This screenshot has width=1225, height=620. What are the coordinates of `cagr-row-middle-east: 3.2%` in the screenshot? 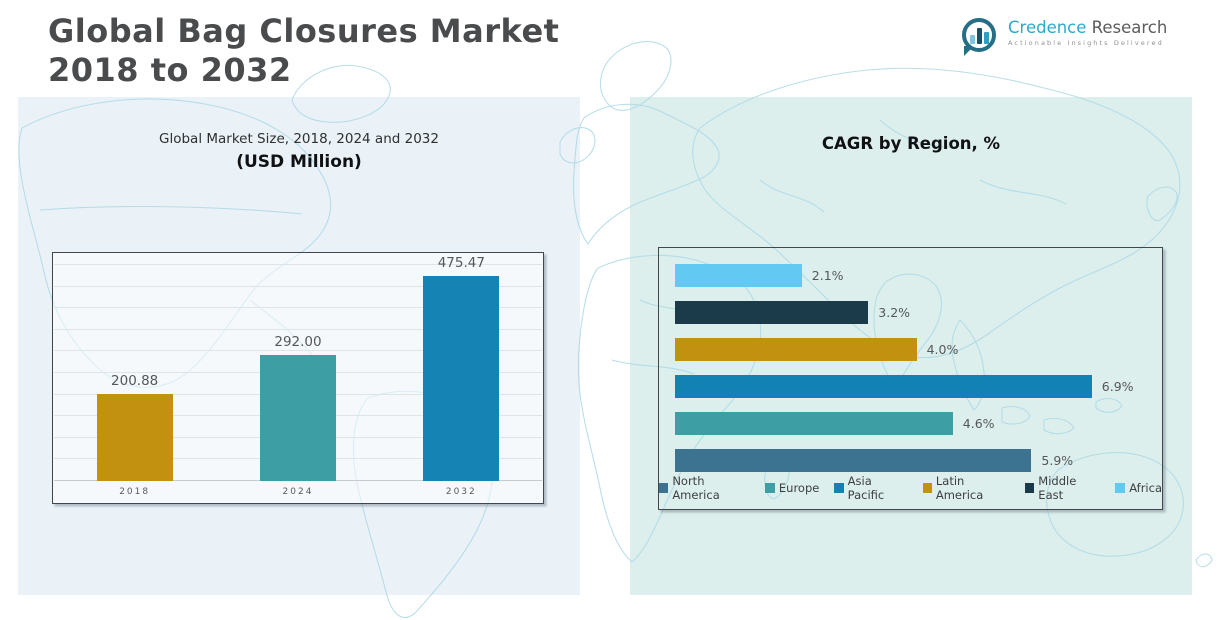 It's located at (914, 312).